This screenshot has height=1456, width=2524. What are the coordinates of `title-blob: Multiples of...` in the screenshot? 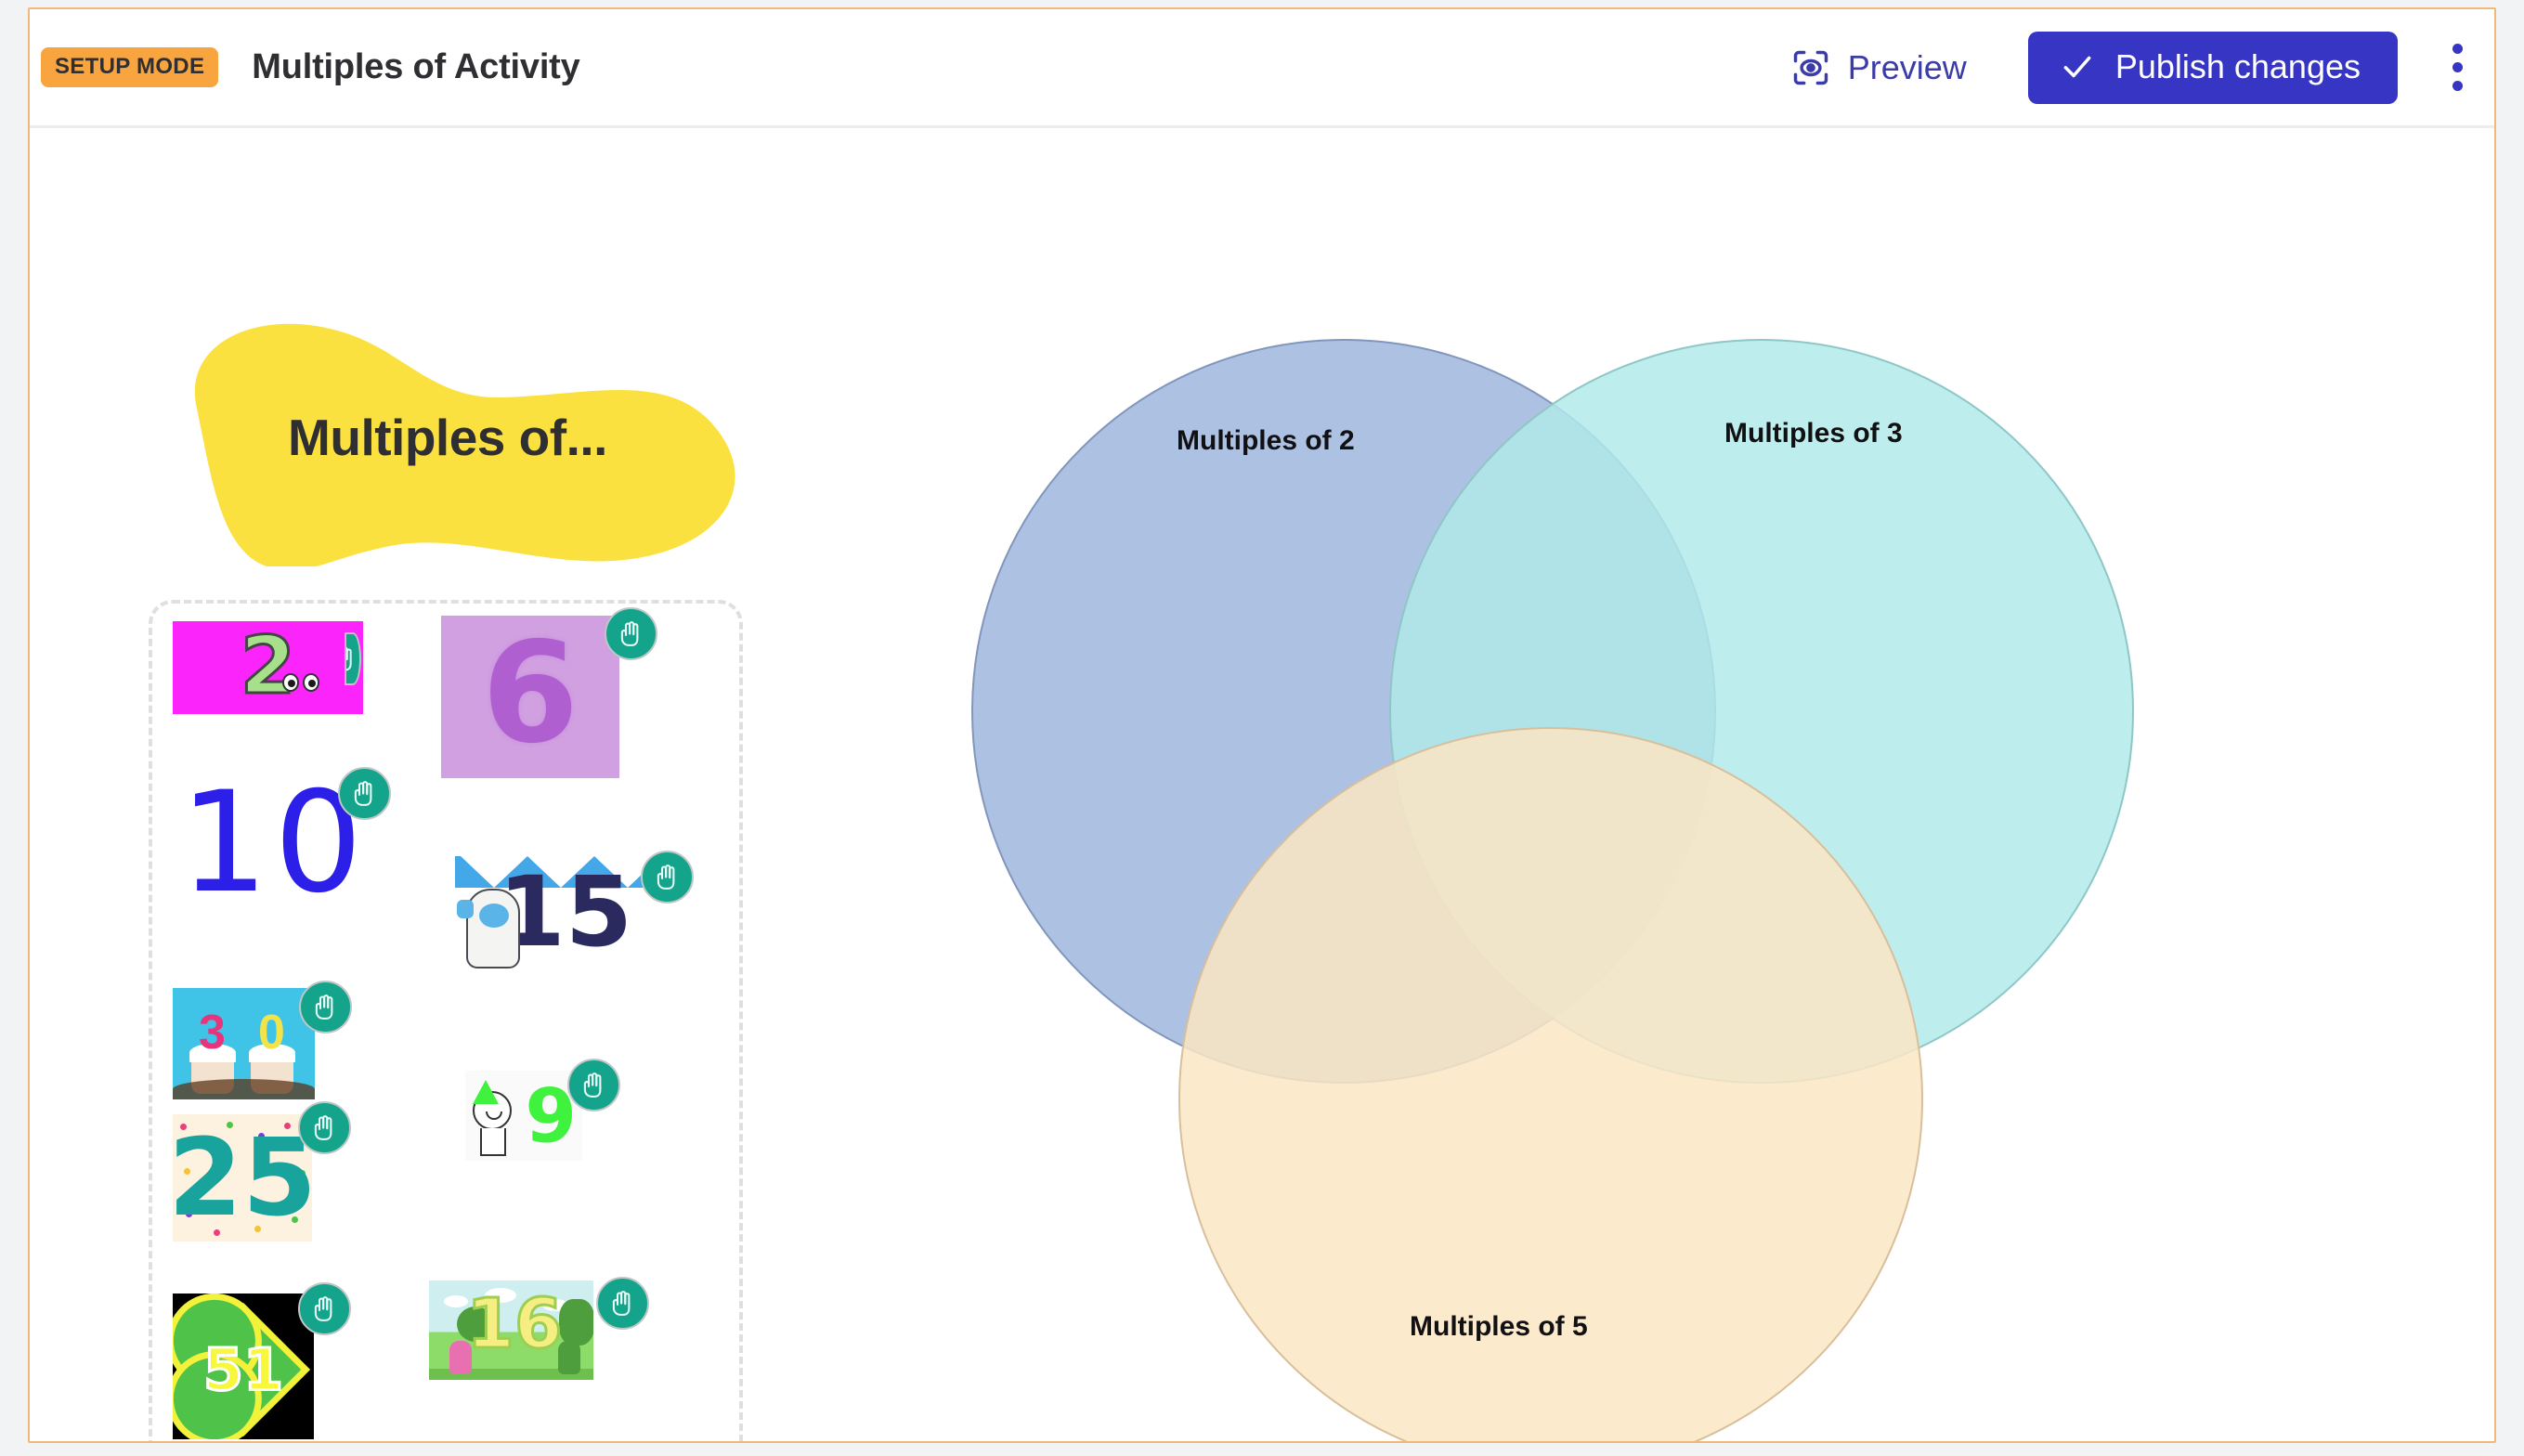 It's located at (436, 431).